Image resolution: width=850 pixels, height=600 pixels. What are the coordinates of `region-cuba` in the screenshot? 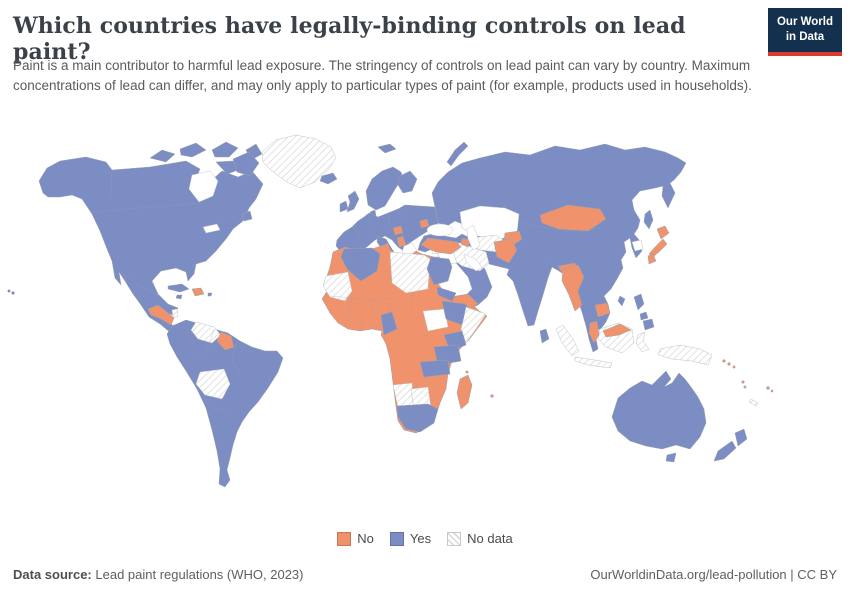 It's located at (178, 288).